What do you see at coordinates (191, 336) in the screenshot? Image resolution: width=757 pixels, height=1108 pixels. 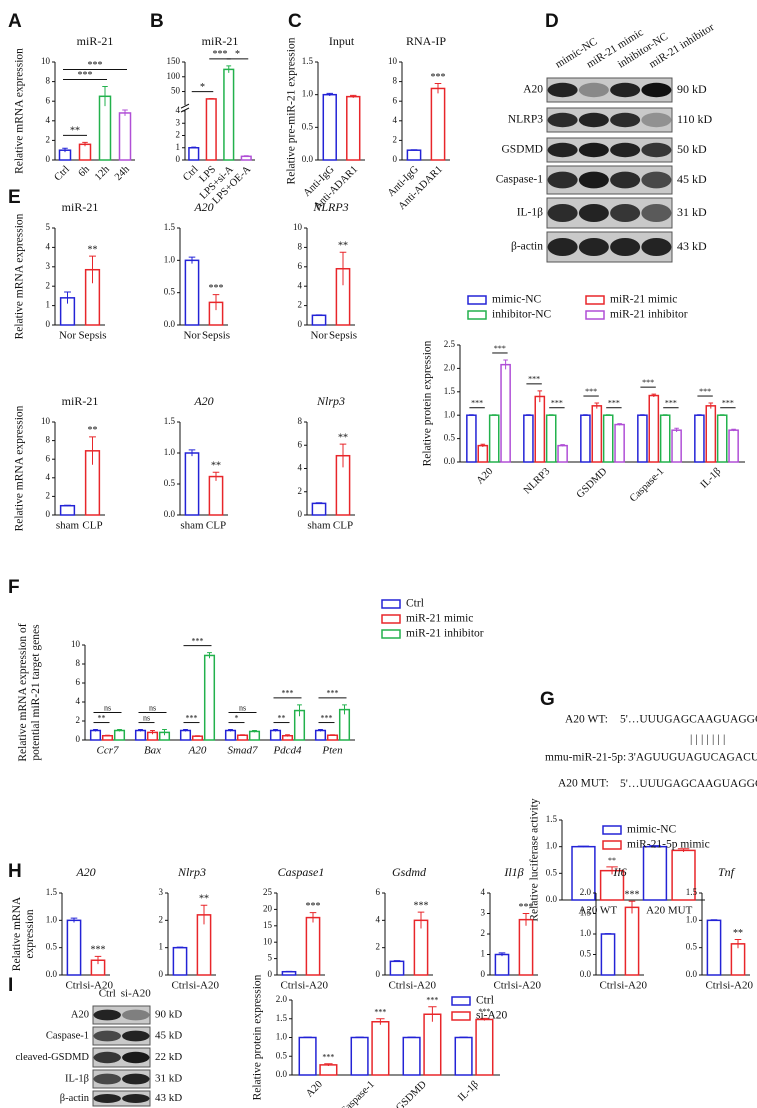 I see `x-tick-label: Nor` at bounding box center [191, 336].